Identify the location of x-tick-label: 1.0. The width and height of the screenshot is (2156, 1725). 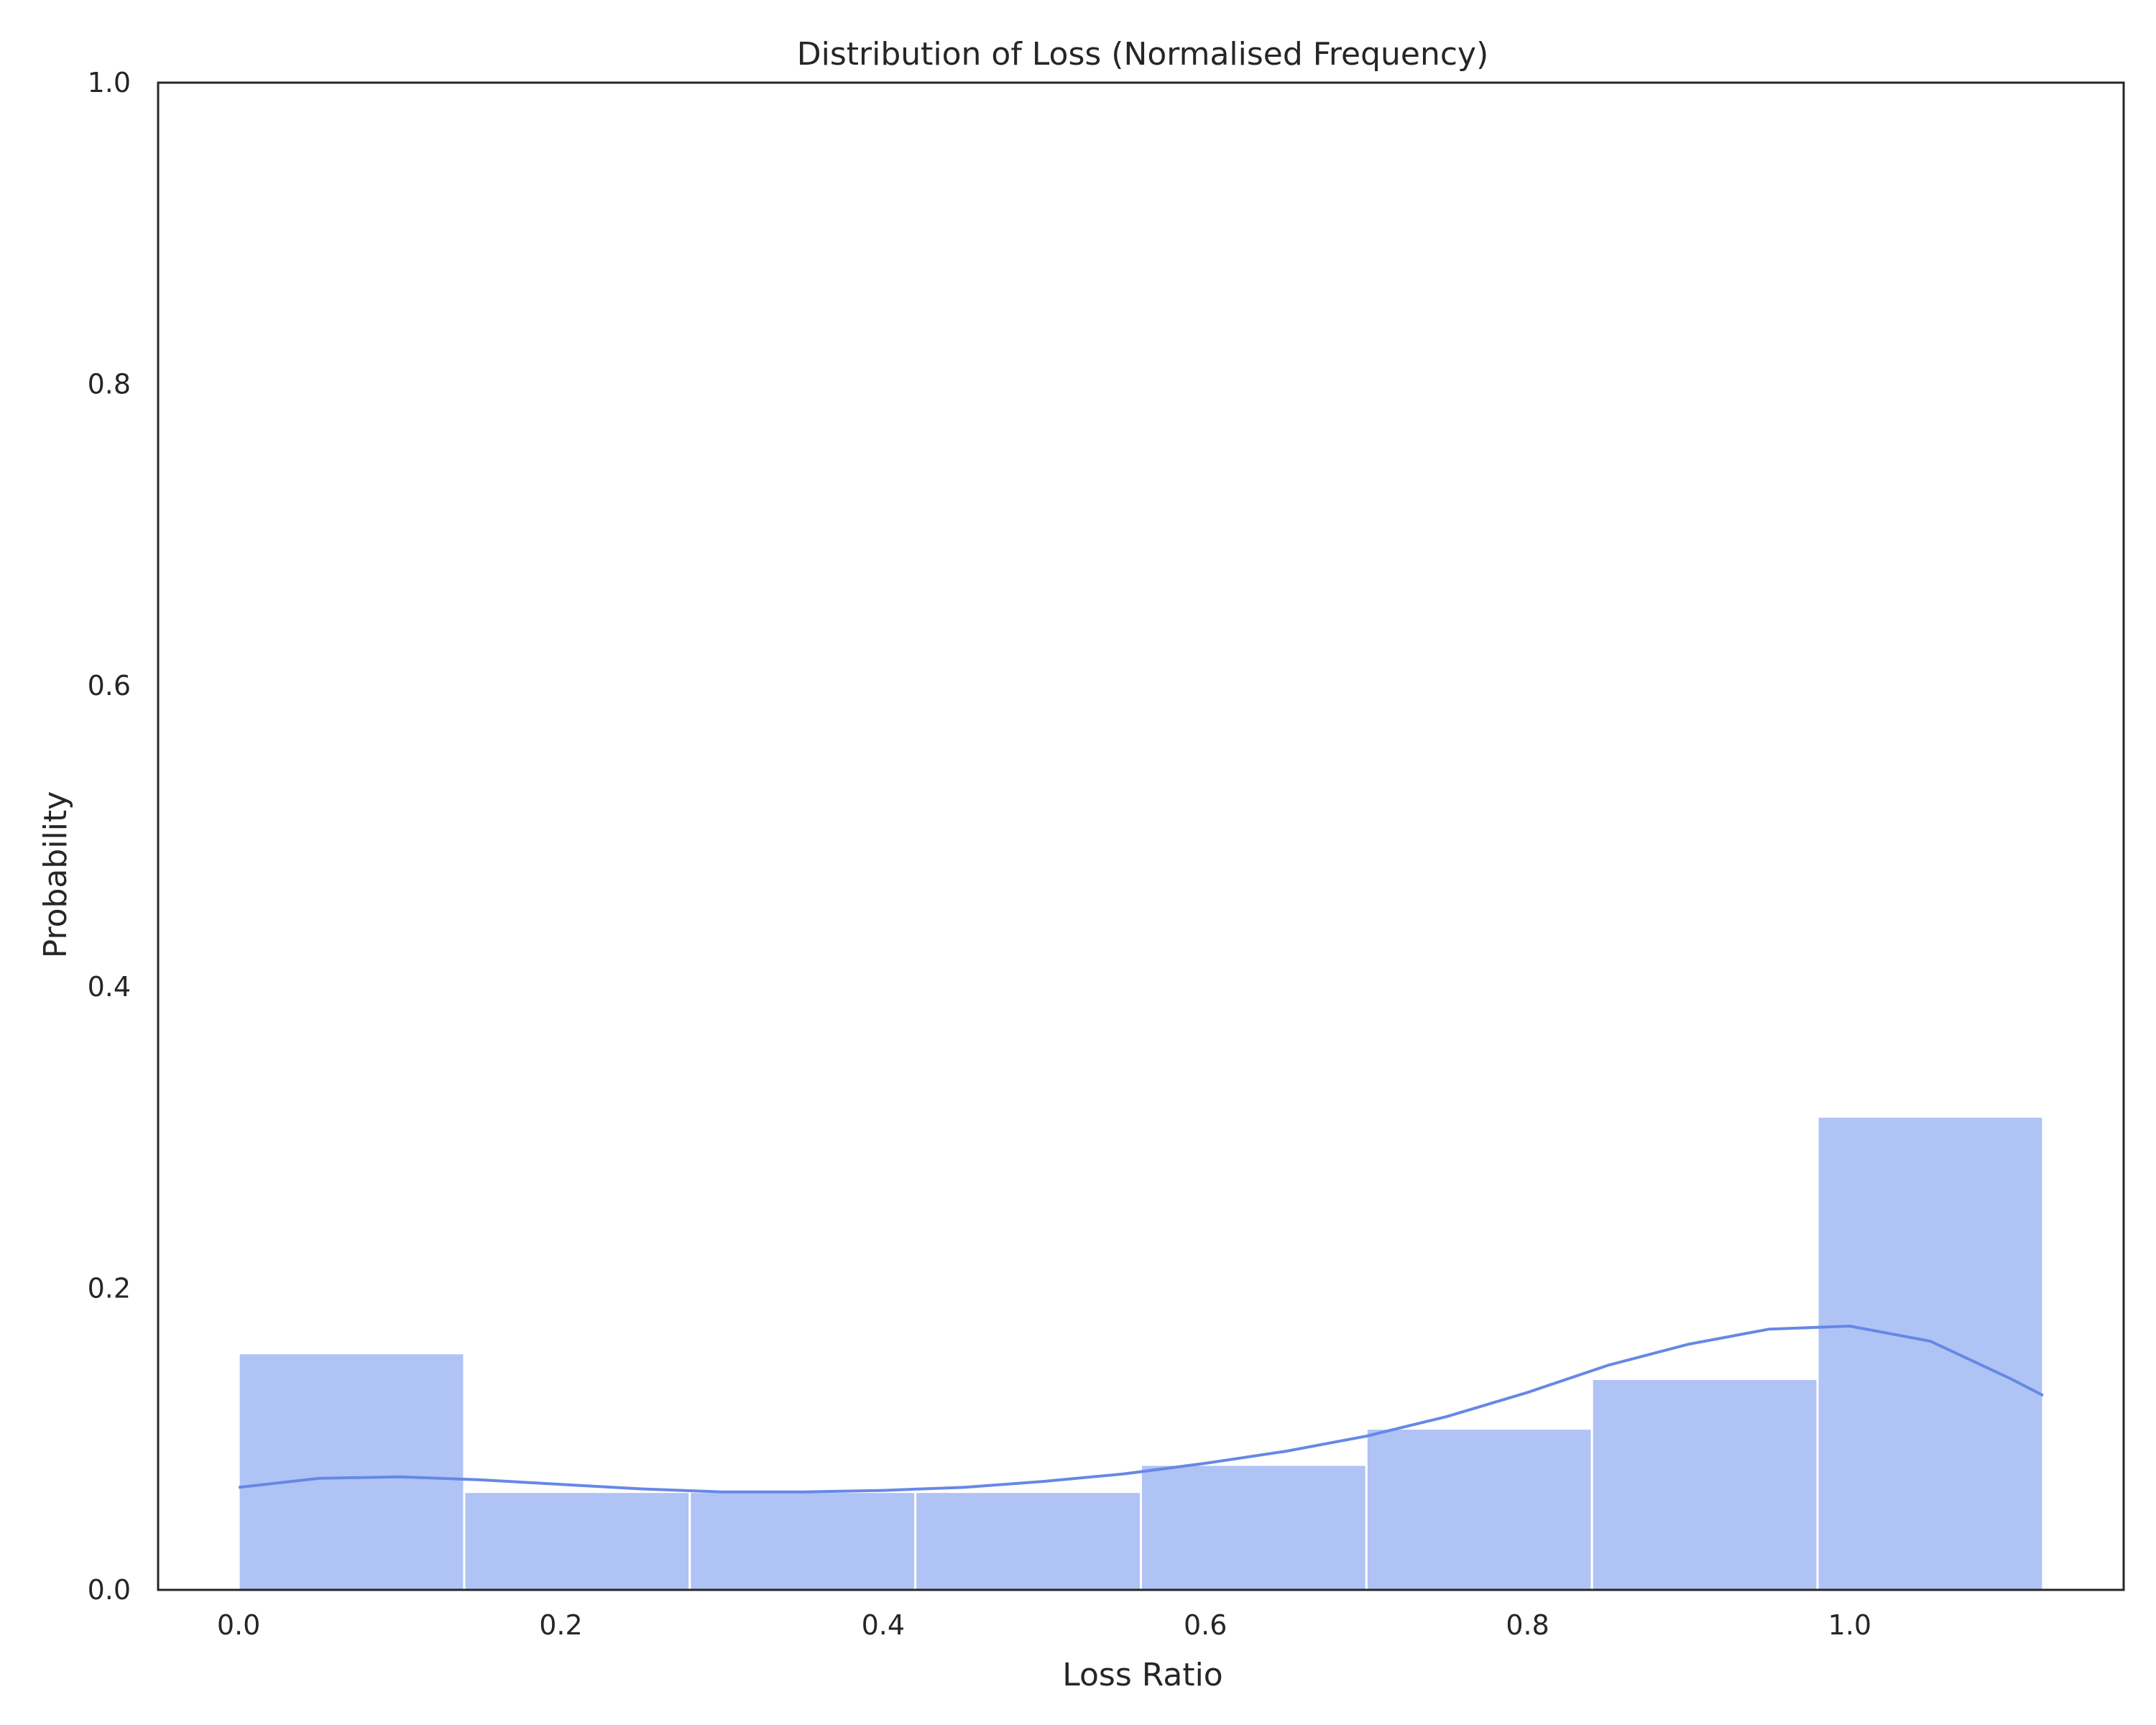
(1850, 1625).